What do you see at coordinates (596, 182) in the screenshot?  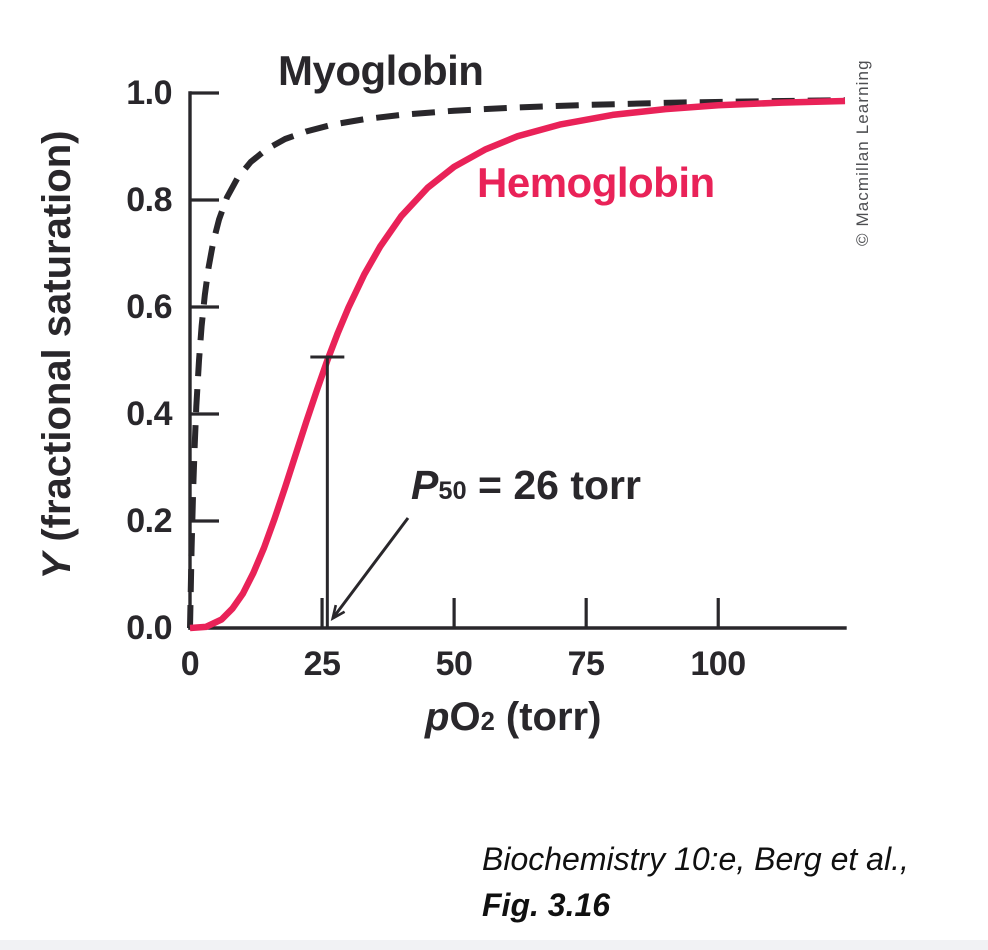 I see `hemoglobin-label: Hemoglobin` at bounding box center [596, 182].